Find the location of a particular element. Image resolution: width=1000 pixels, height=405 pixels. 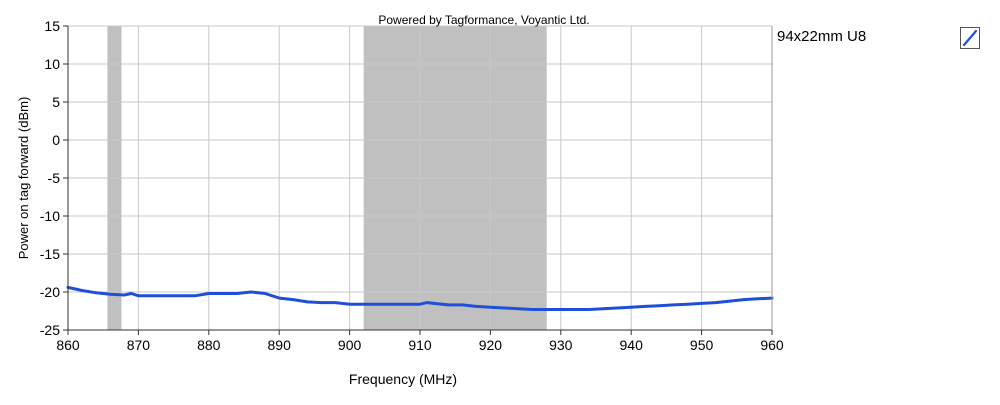

x-tick-label: 930 is located at coordinates (561, 345).